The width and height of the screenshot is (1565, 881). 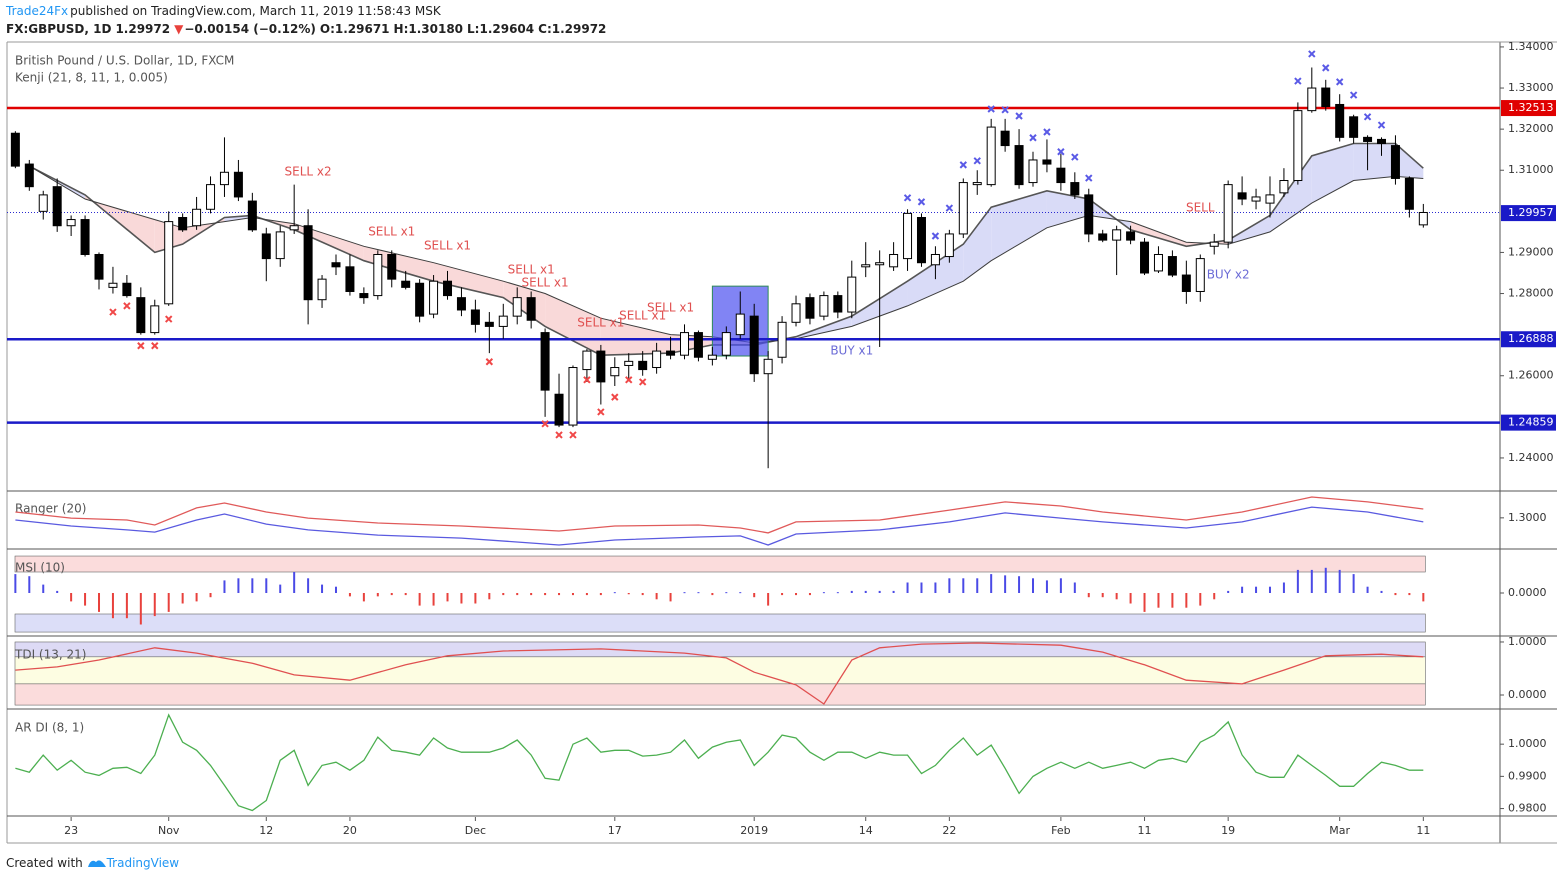 I want to click on pane-title: Ranger (20), so click(x=50, y=509).